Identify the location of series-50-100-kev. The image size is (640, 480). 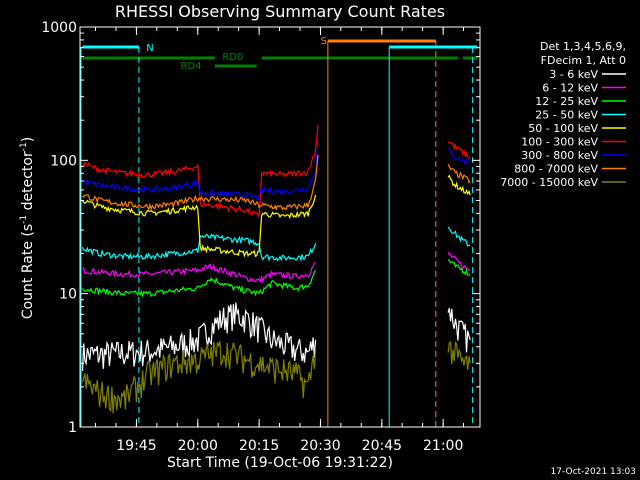
(276, 216).